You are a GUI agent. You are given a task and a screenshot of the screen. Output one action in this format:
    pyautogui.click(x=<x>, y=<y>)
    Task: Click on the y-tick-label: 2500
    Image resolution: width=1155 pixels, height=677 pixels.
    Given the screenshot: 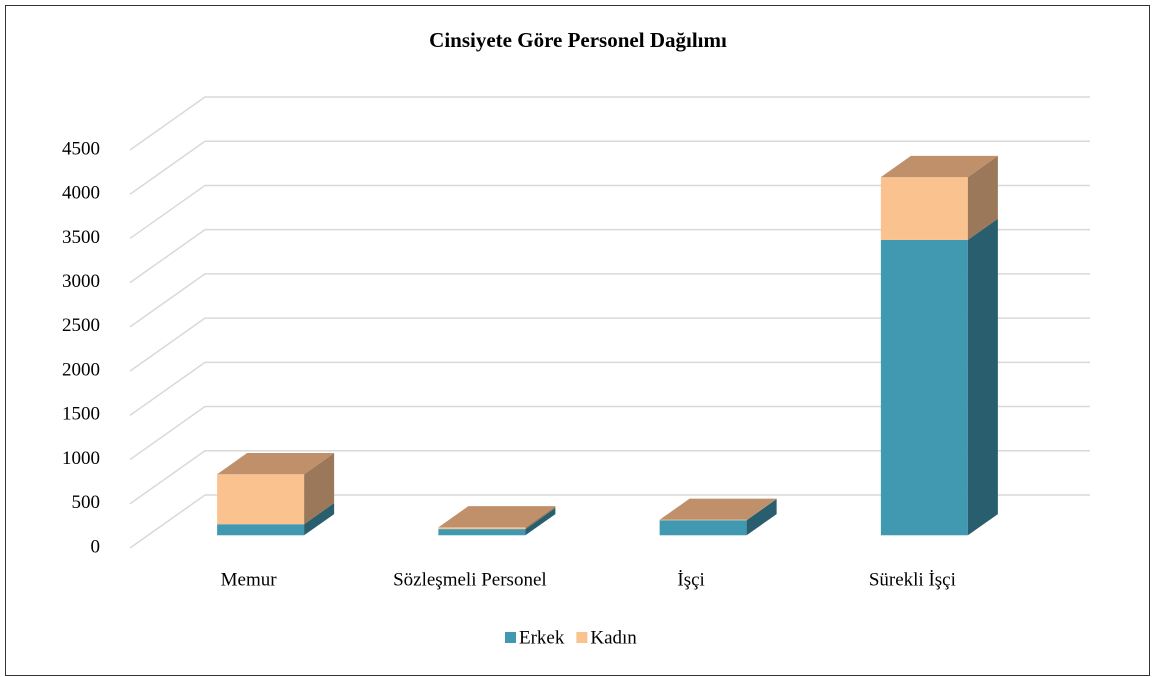 What is the action you would take?
    pyautogui.click(x=81, y=325)
    